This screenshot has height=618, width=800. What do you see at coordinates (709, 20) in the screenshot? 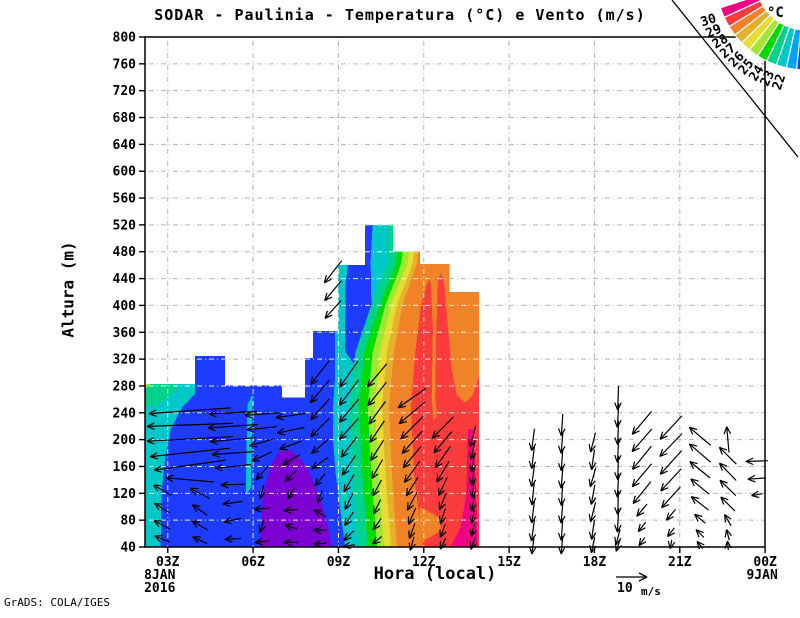
I see `legend-boundary-label: 30` at bounding box center [709, 20].